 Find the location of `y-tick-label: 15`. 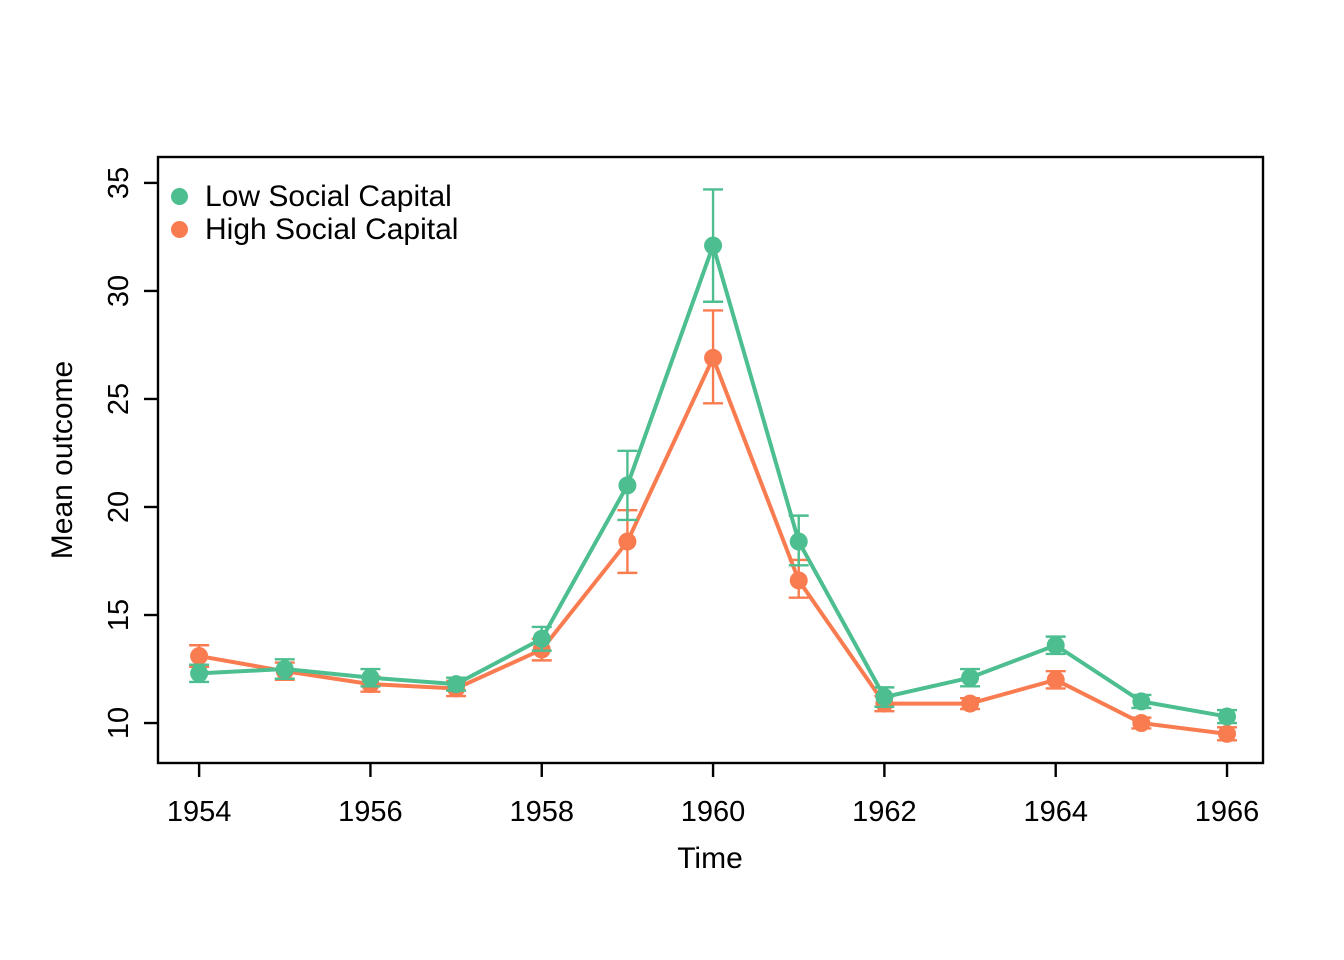

y-tick-label: 15 is located at coordinates (119, 615).